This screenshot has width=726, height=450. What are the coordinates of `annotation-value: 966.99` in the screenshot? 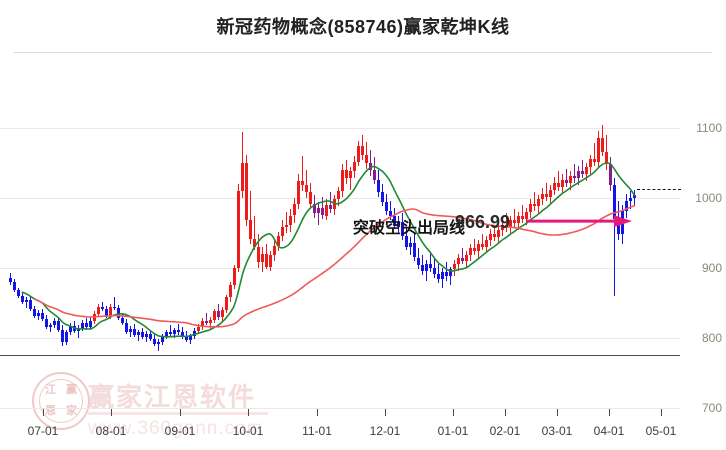 It's located at (483, 222).